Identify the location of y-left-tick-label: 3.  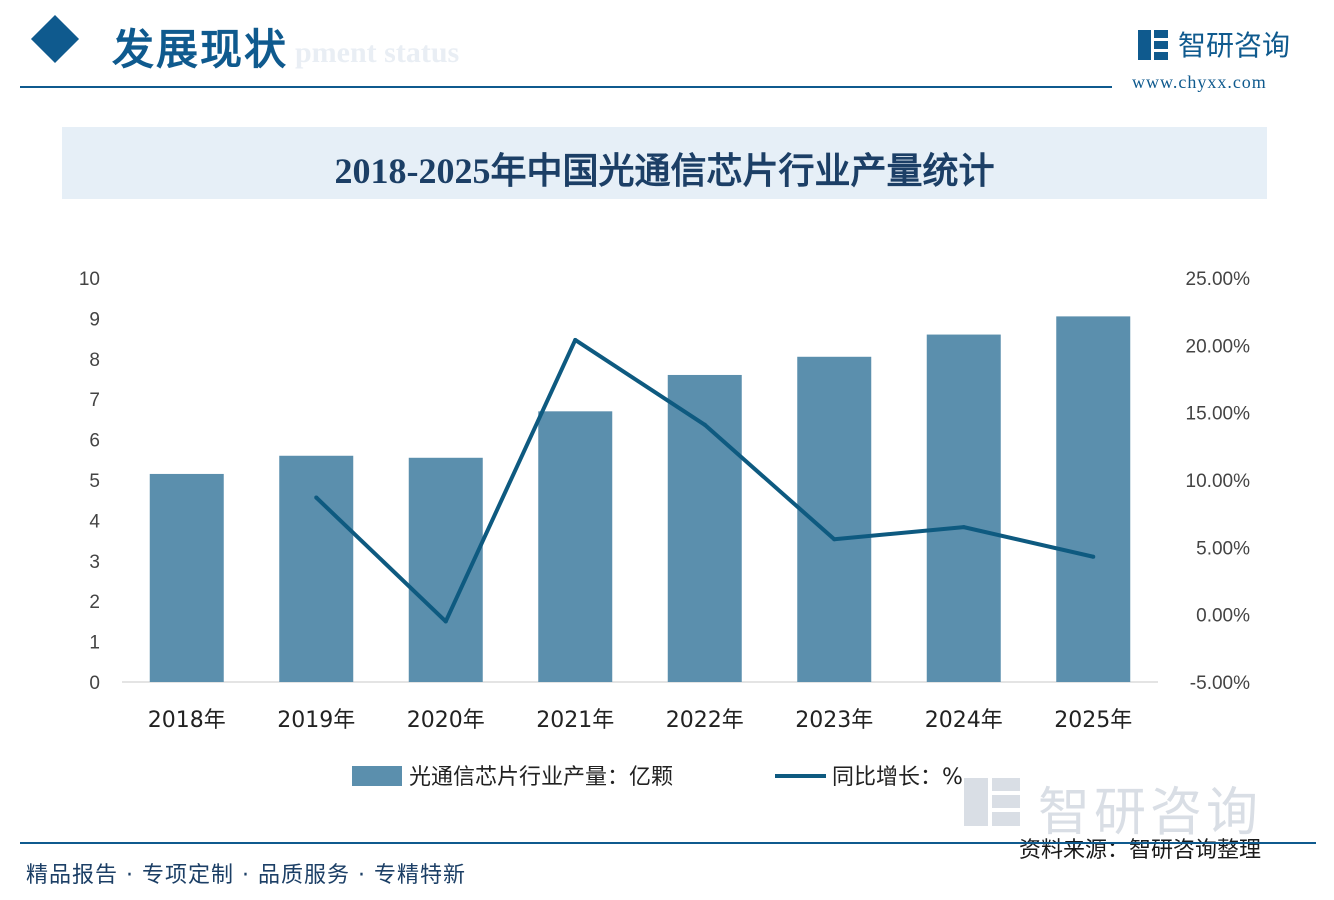
(94, 562).